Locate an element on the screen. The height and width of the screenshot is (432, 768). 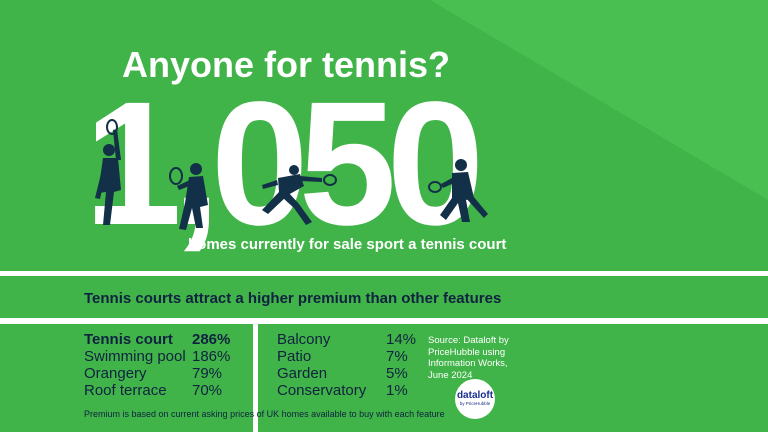
source-line: PriceHubble using is located at coordinates (467, 352).